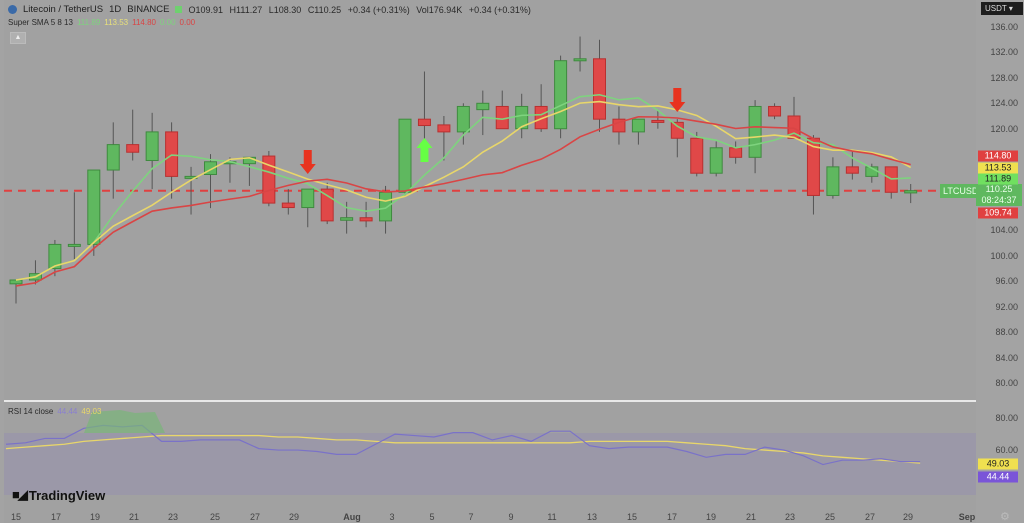 The height and width of the screenshot is (523, 1024). What do you see at coordinates (144, 22) in the screenshot?
I see `indicator-value: 114.80` at bounding box center [144, 22].